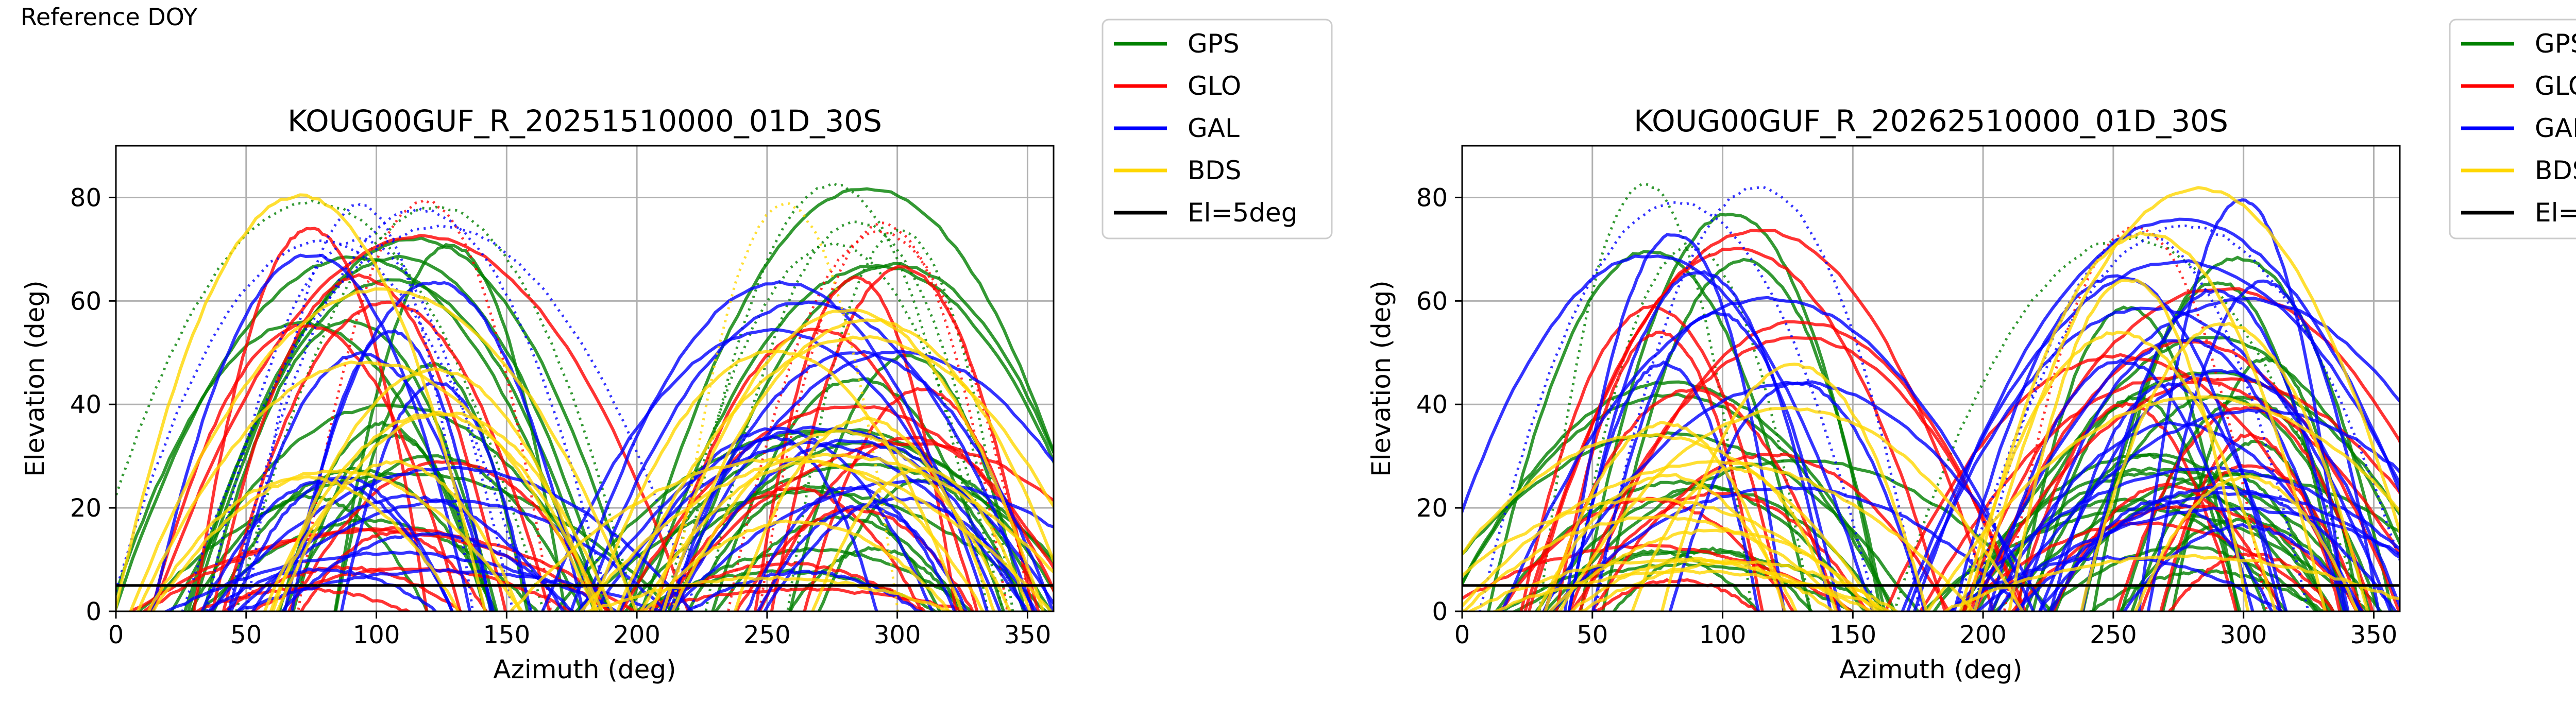 The width and height of the screenshot is (2576, 720). Describe the element at coordinates (2555, 213) in the screenshot. I see `legend-label: El=5deg` at that location.